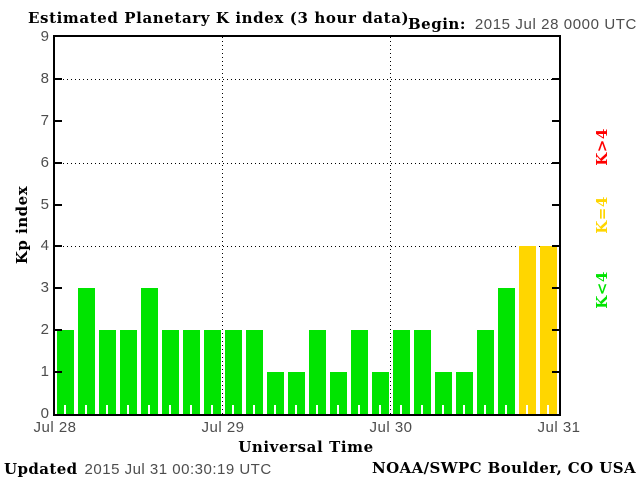 The height and width of the screenshot is (480, 640). What do you see at coordinates (55, 427) in the screenshot?
I see `x-tick-label: Jul 28` at bounding box center [55, 427].